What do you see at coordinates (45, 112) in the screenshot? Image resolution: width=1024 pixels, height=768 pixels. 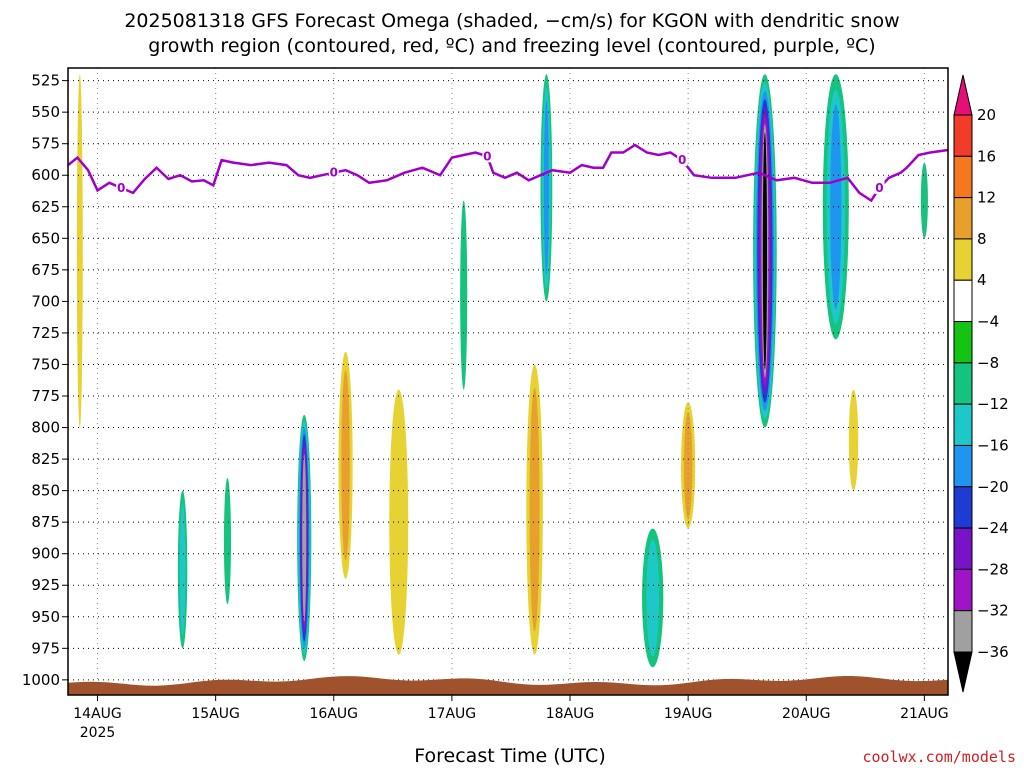 I see `y-tick-label: 550` at bounding box center [45, 112].